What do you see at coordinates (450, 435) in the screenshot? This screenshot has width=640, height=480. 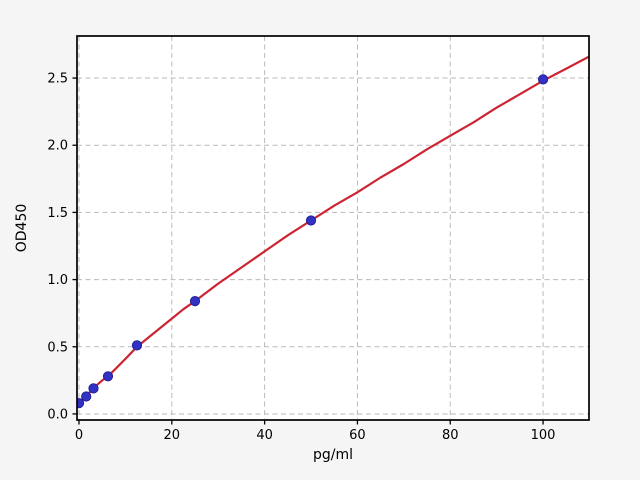 I see `x-tick-label: 80` at bounding box center [450, 435].